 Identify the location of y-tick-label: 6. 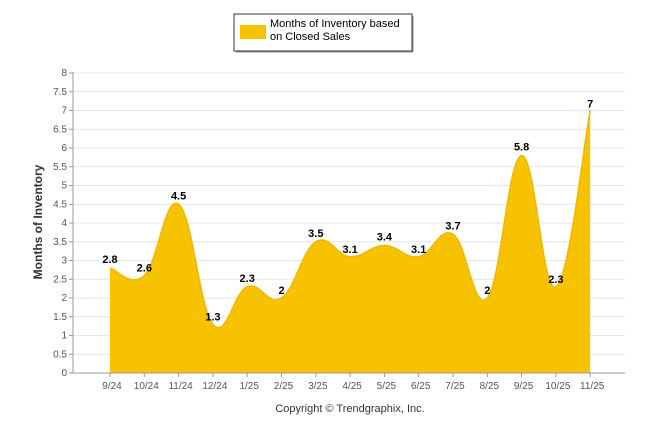
(64, 148).